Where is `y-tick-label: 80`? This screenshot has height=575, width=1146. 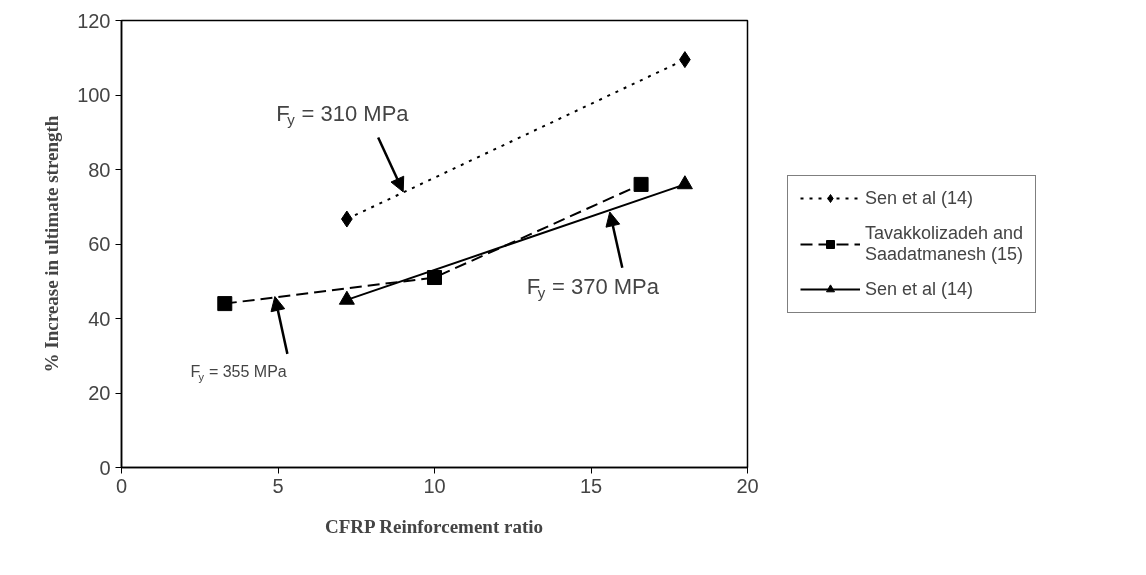
y-tick-label: 80 is located at coordinates (99, 169).